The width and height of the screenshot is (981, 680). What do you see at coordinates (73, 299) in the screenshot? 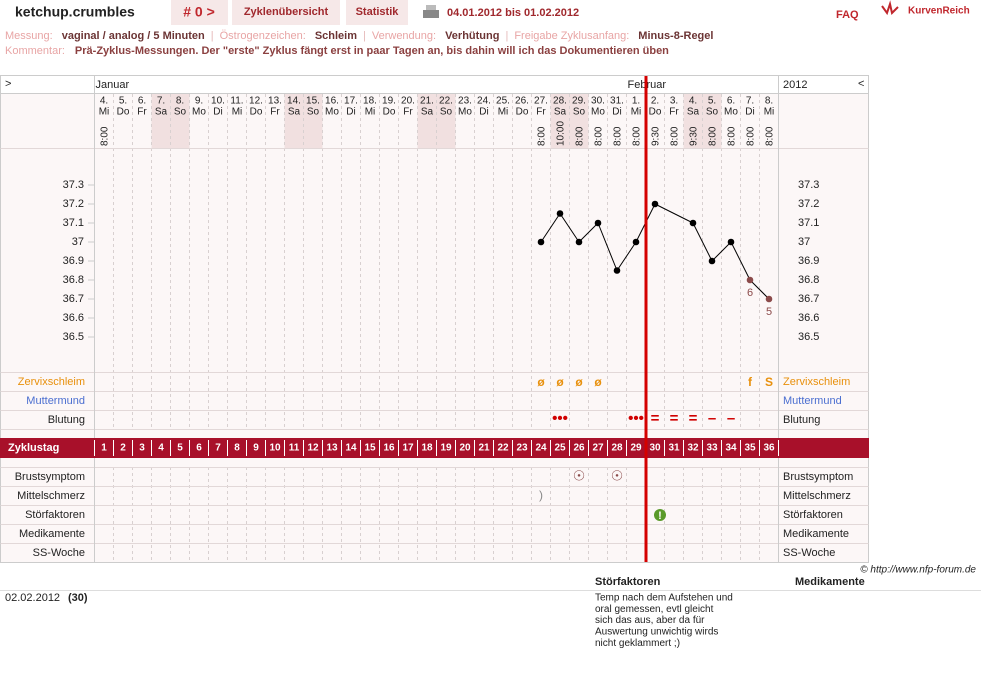
I see `y-tick-label: 36.7` at bounding box center [73, 299].